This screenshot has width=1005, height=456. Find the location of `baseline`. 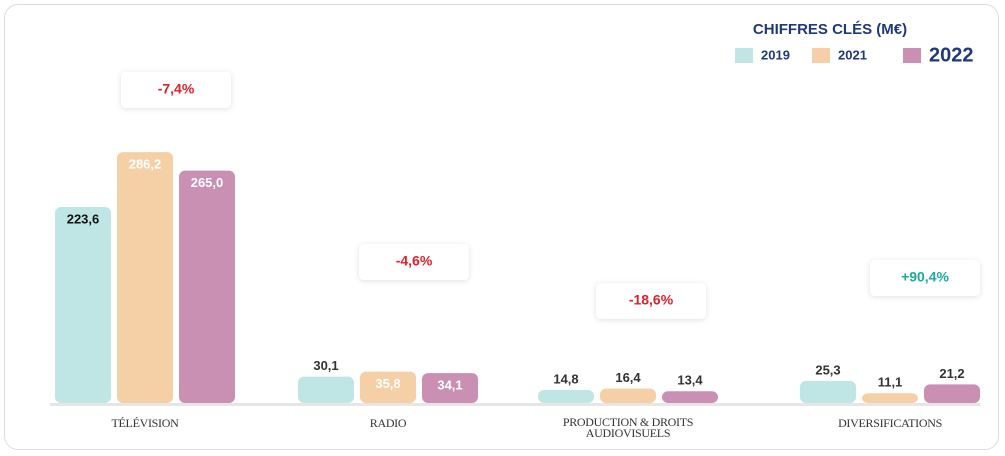

baseline is located at coordinates (515, 404).